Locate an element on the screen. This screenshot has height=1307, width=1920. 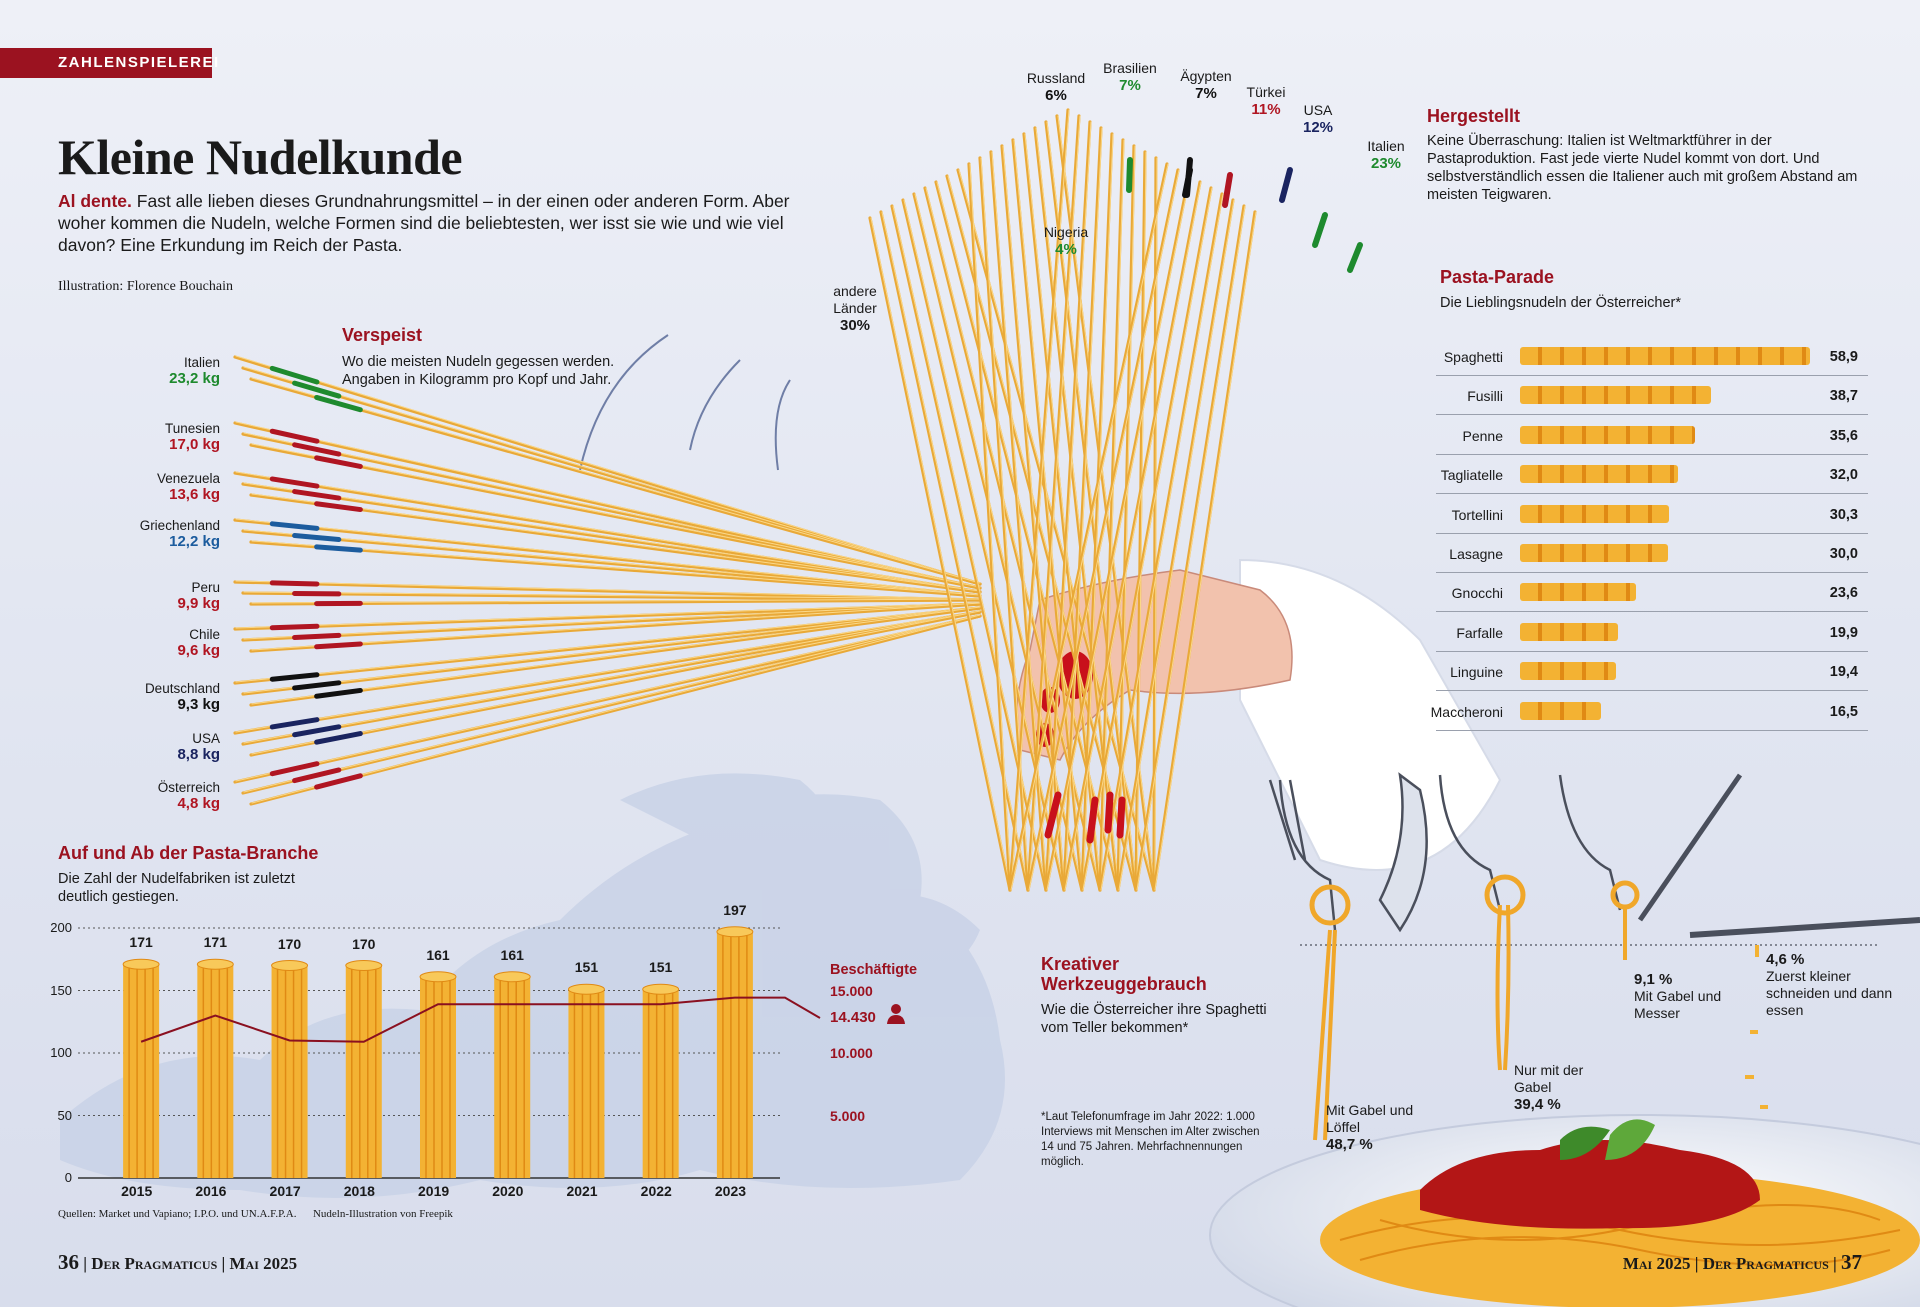
country-value: 17,0 kg is located at coordinates (194, 444).